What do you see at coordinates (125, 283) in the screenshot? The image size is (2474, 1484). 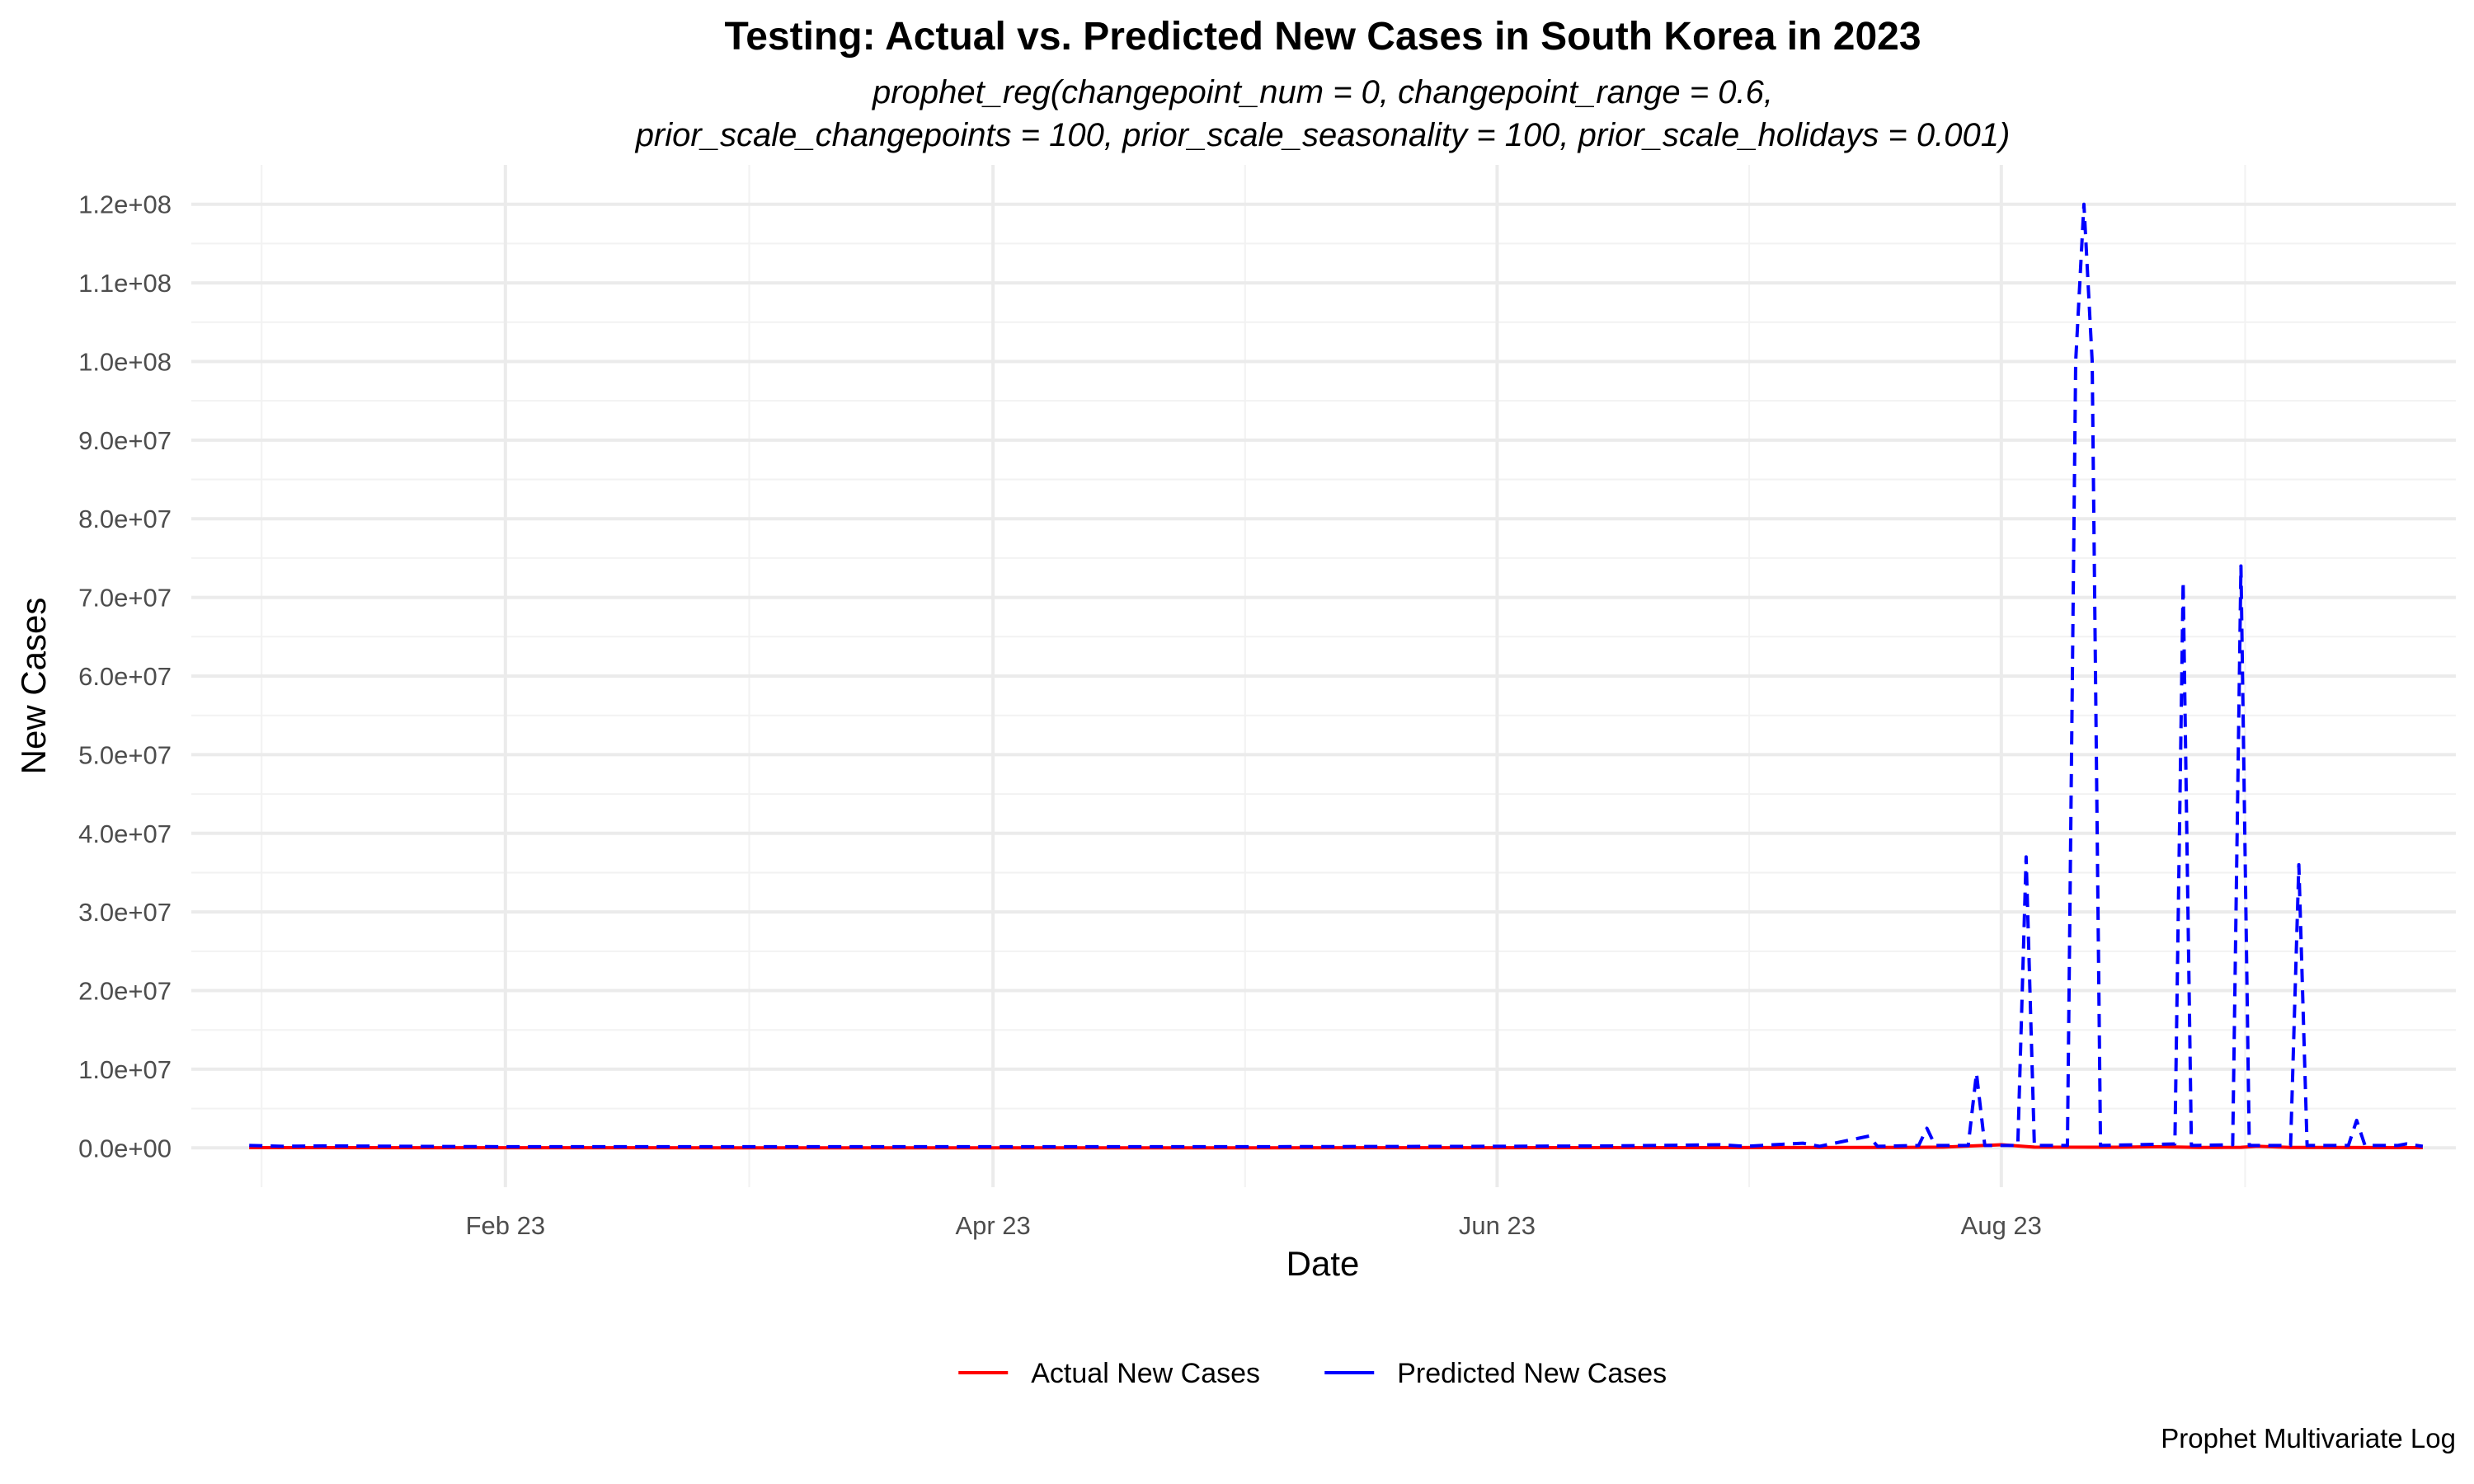 I see `y-tick-label: 1.1e+08` at bounding box center [125, 283].